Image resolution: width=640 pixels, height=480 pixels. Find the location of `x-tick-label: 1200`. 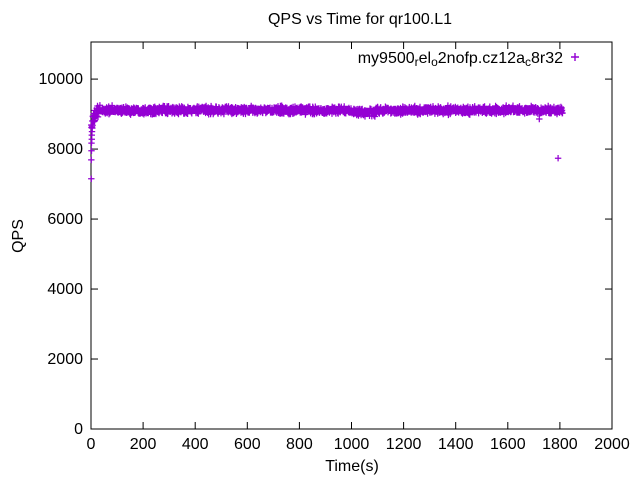

x-tick-label: 1200 is located at coordinates (404, 444).